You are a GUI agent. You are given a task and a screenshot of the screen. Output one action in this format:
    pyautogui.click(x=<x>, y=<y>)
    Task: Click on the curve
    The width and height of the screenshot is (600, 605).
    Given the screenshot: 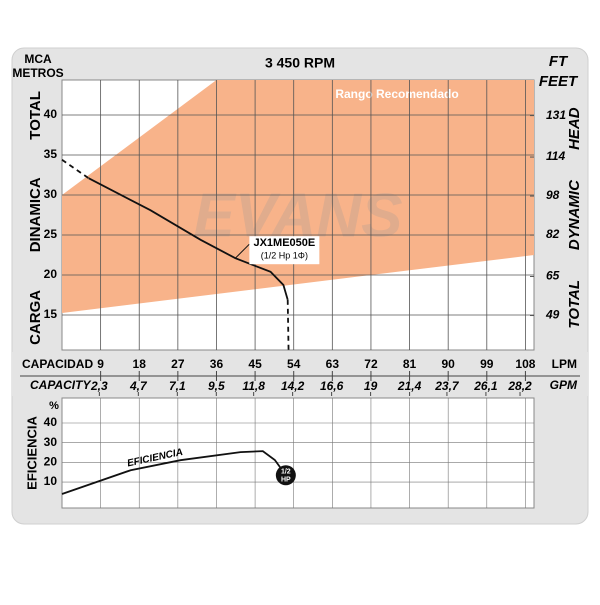 What is the action you would take?
    pyautogui.click(x=171, y=472)
    